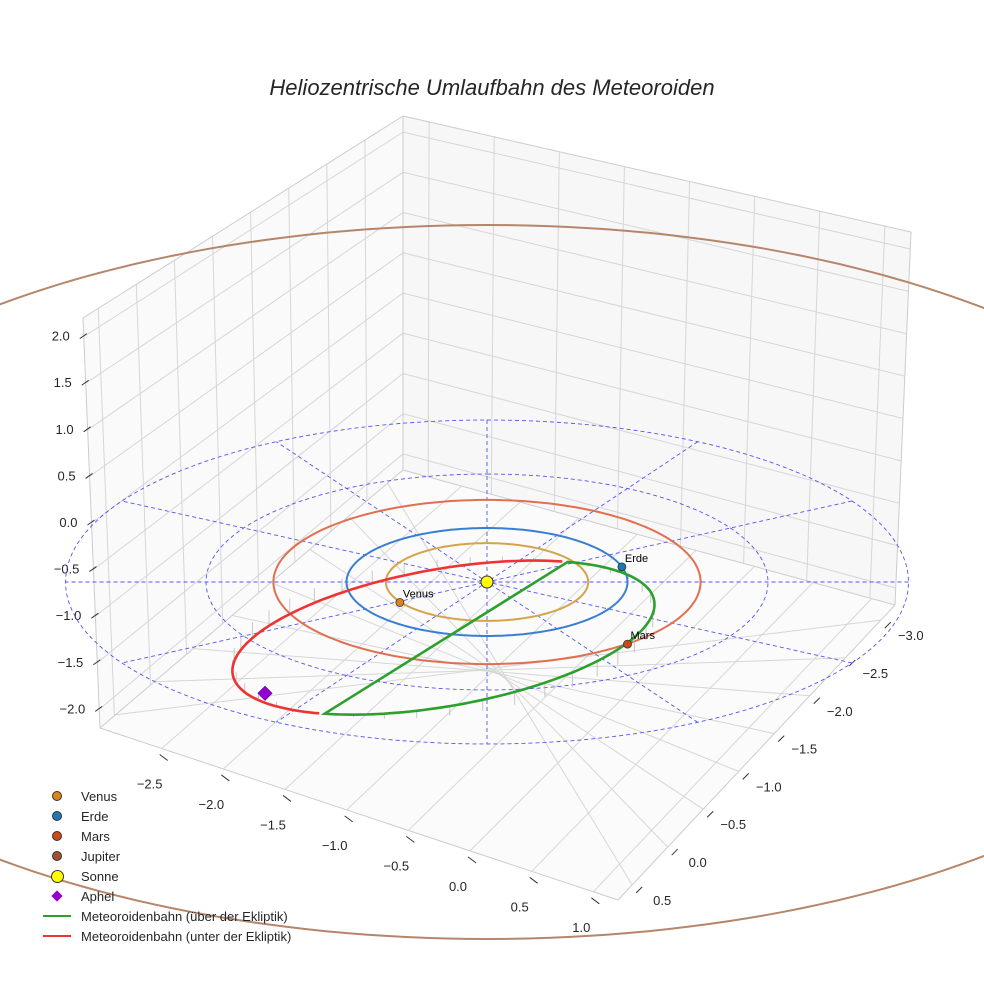 This screenshot has height=984, width=984. I want to click on legend-item: Meteoroidenbahn (unter der Ekliptik), so click(165, 936).